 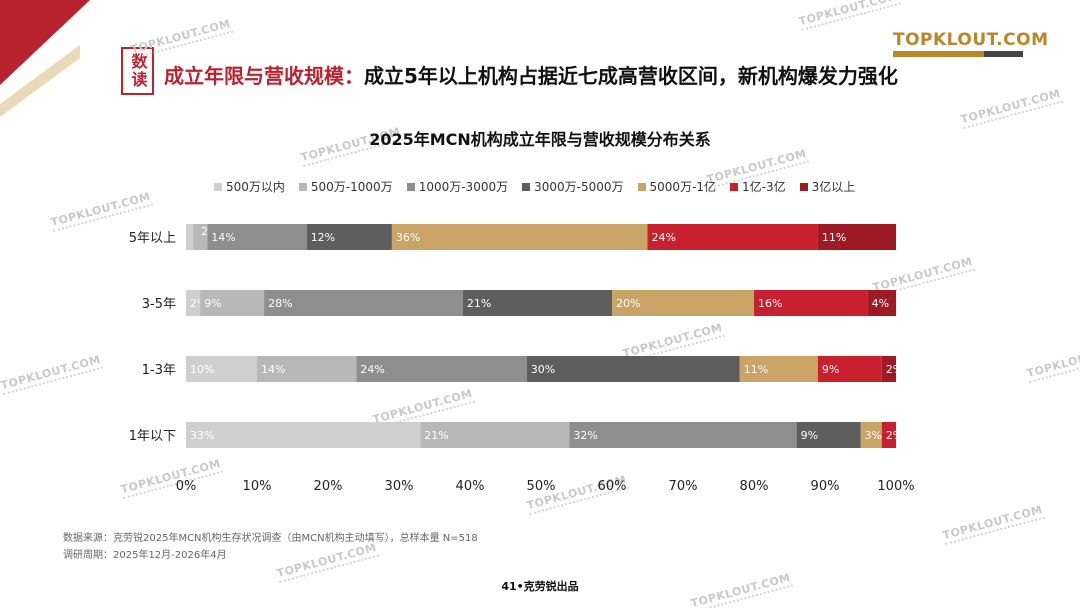 What do you see at coordinates (202, 435) in the screenshot?
I see `bar-data-label: 33%` at bounding box center [202, 435].